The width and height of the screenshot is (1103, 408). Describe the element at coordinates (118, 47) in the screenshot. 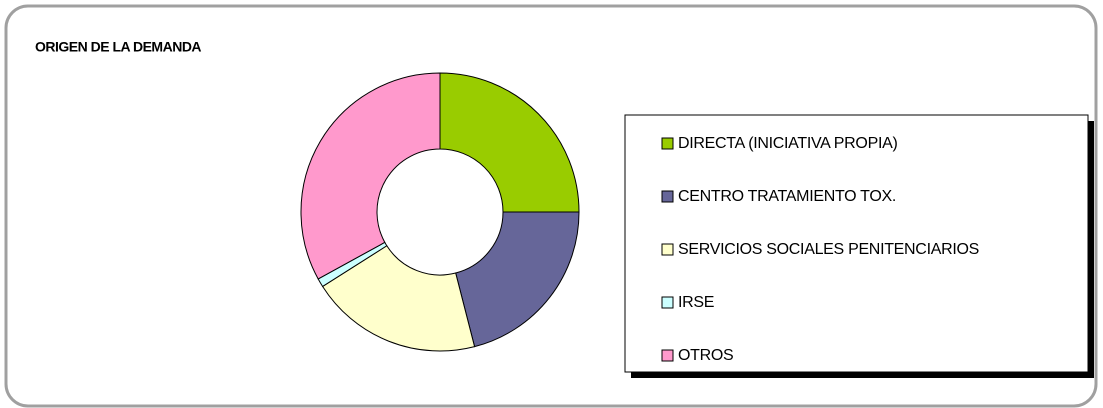

I see `chart-title: ORIGEN DE LA DEMANDA` at that location.